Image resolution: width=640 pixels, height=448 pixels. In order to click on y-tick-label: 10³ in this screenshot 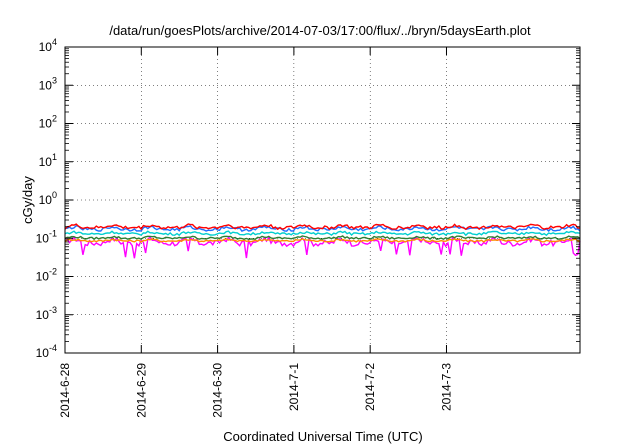, I will do `click(48, 83)`.